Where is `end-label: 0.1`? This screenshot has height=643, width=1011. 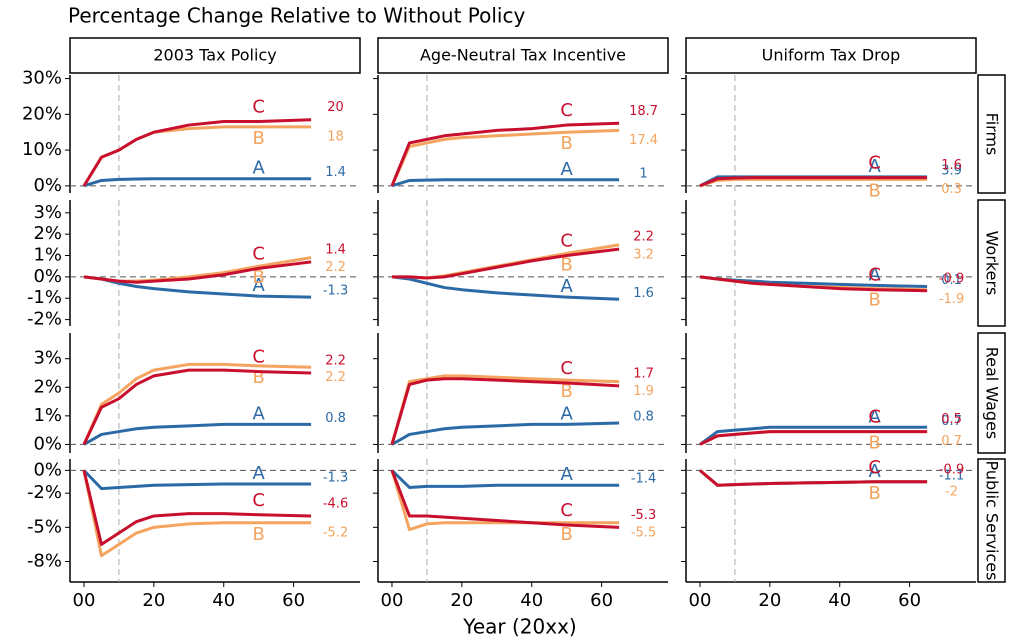
end-label: 0.1 is located at coordinates (951, 280).